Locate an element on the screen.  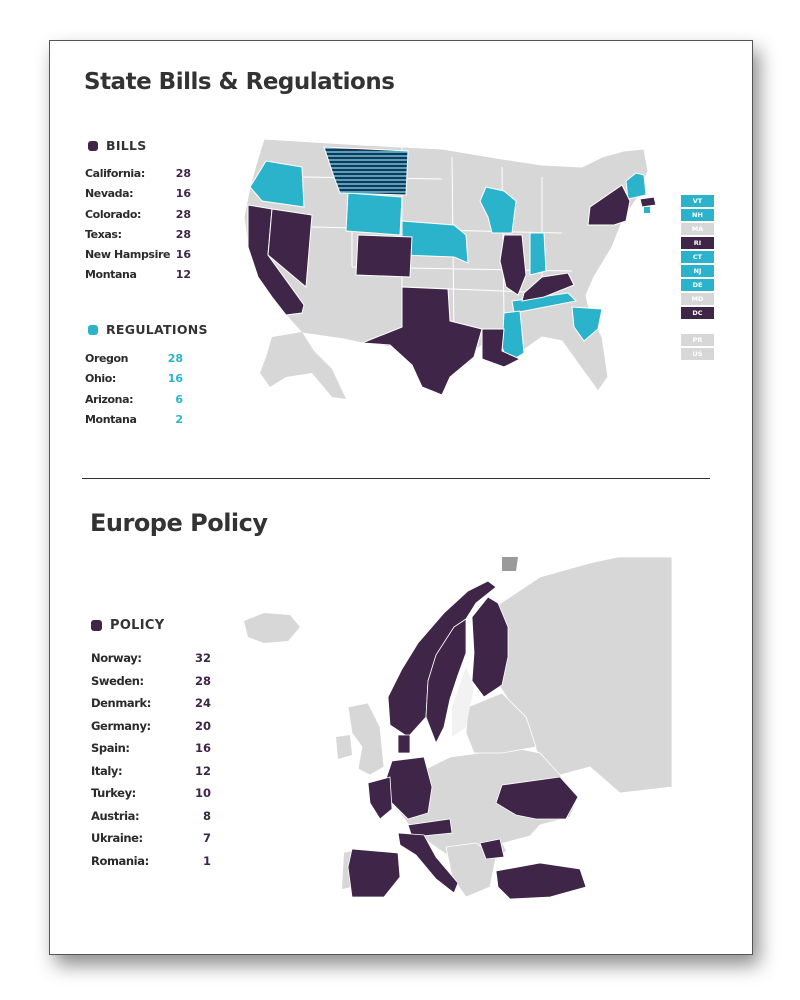
policy-legend-label: POLICY is located at coordinates (137, 625).